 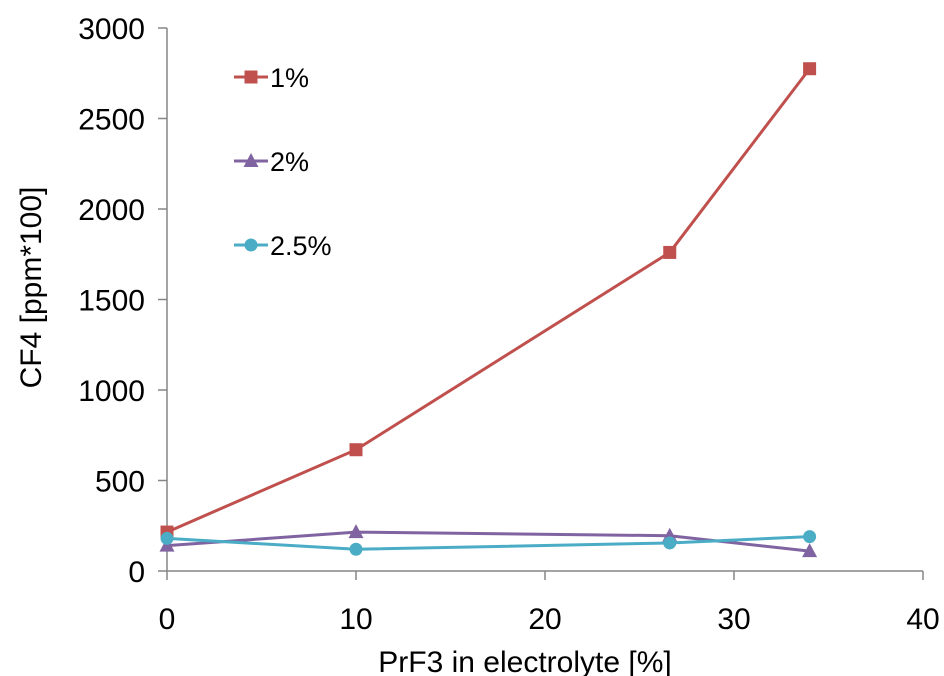 I want to click on x-tick-label: 40, so click(x=922, y=619).